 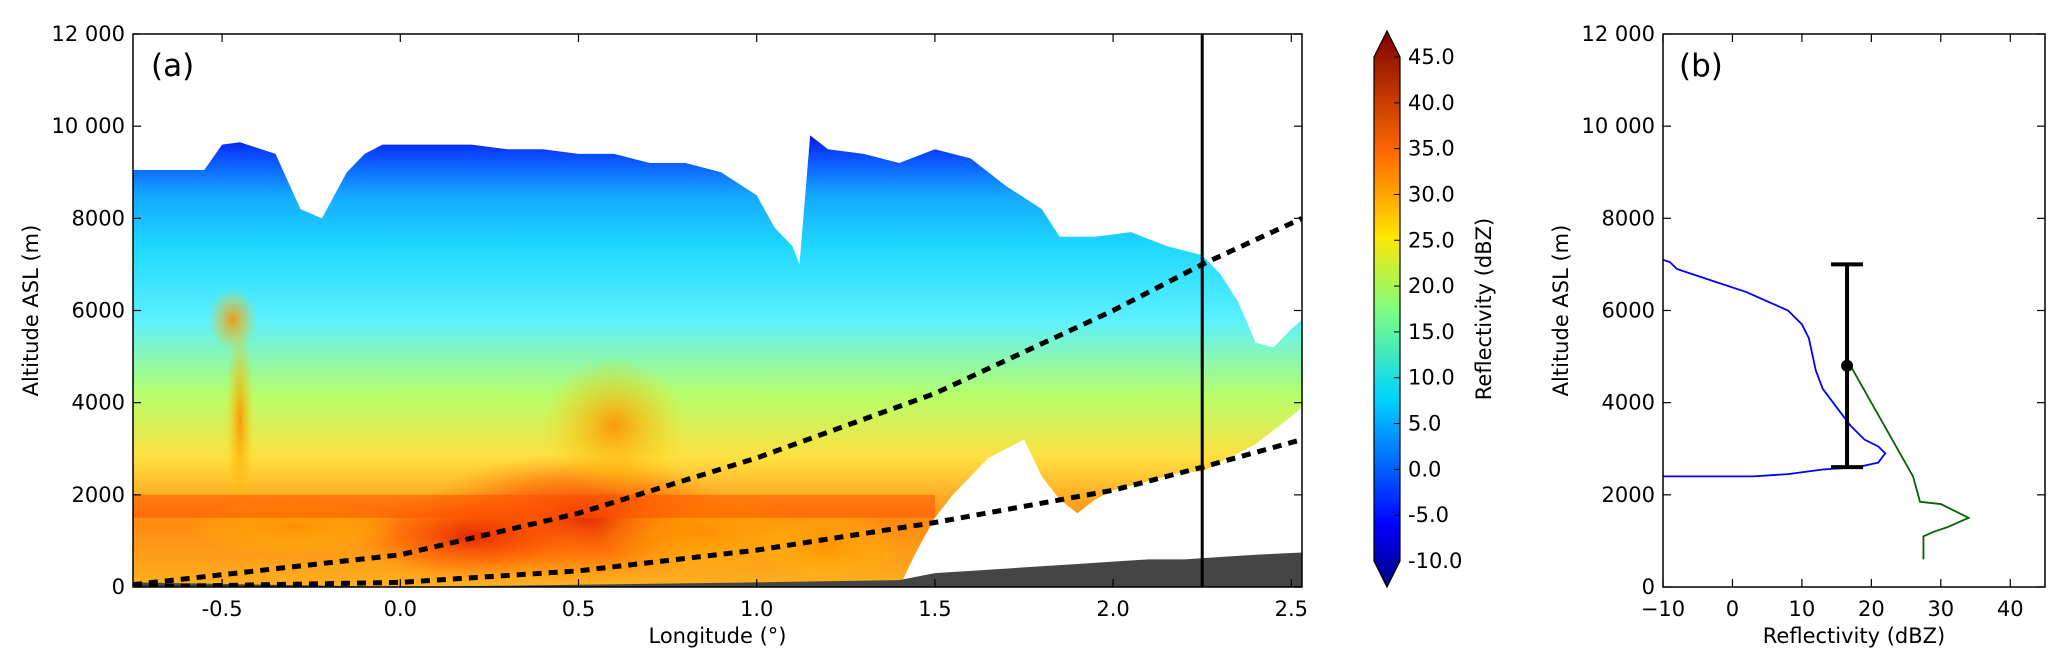 I want to click on x-tick-label: −10, so click(x=1663, y=609).